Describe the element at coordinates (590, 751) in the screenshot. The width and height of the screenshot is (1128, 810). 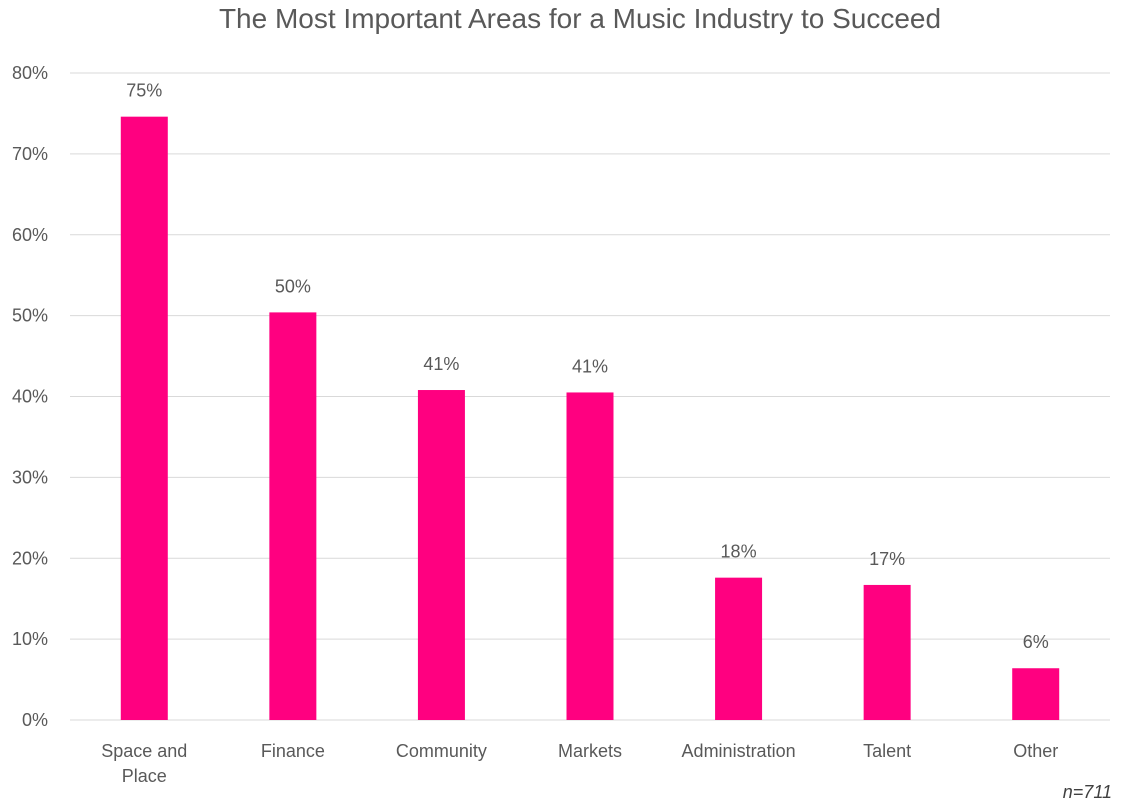
I see `category-label: Markets` at that location.